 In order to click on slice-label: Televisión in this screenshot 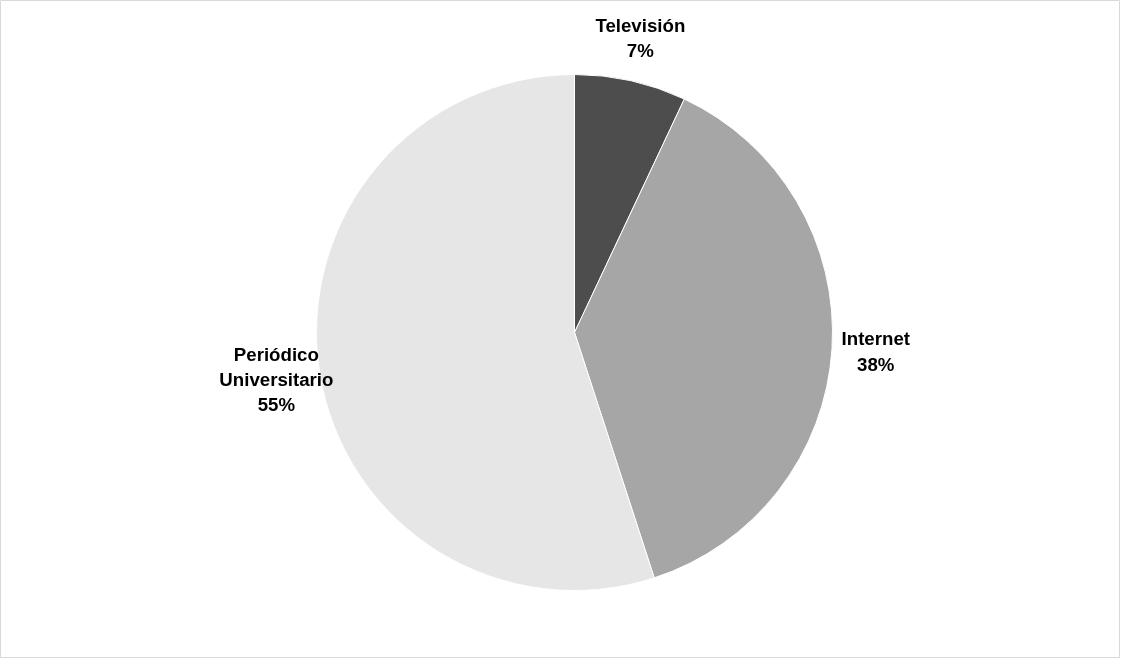, I will do `click(640, 25)`.